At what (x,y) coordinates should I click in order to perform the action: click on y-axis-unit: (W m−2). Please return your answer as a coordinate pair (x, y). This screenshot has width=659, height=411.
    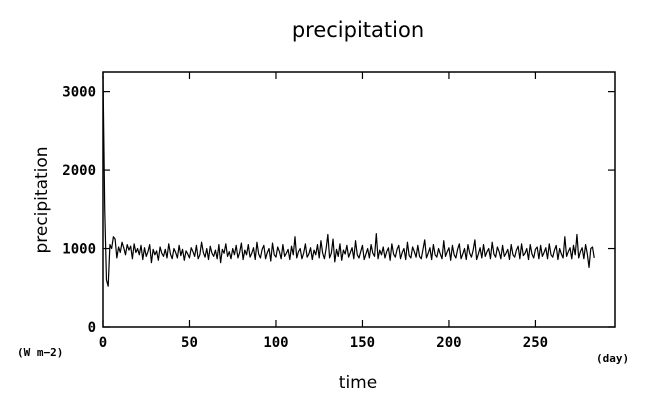
    Looking at the image, I should click on (40, 352).